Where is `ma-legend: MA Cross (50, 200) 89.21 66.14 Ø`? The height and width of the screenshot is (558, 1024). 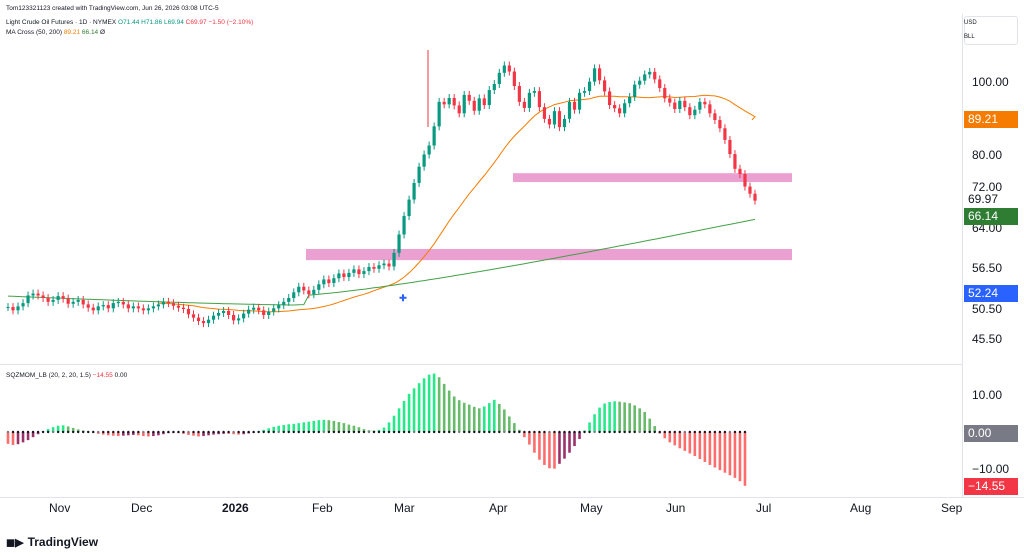
ma-legend: MA Cross (50, 200) 89.21 66.14 Ø is located at coordinates (55, 32).